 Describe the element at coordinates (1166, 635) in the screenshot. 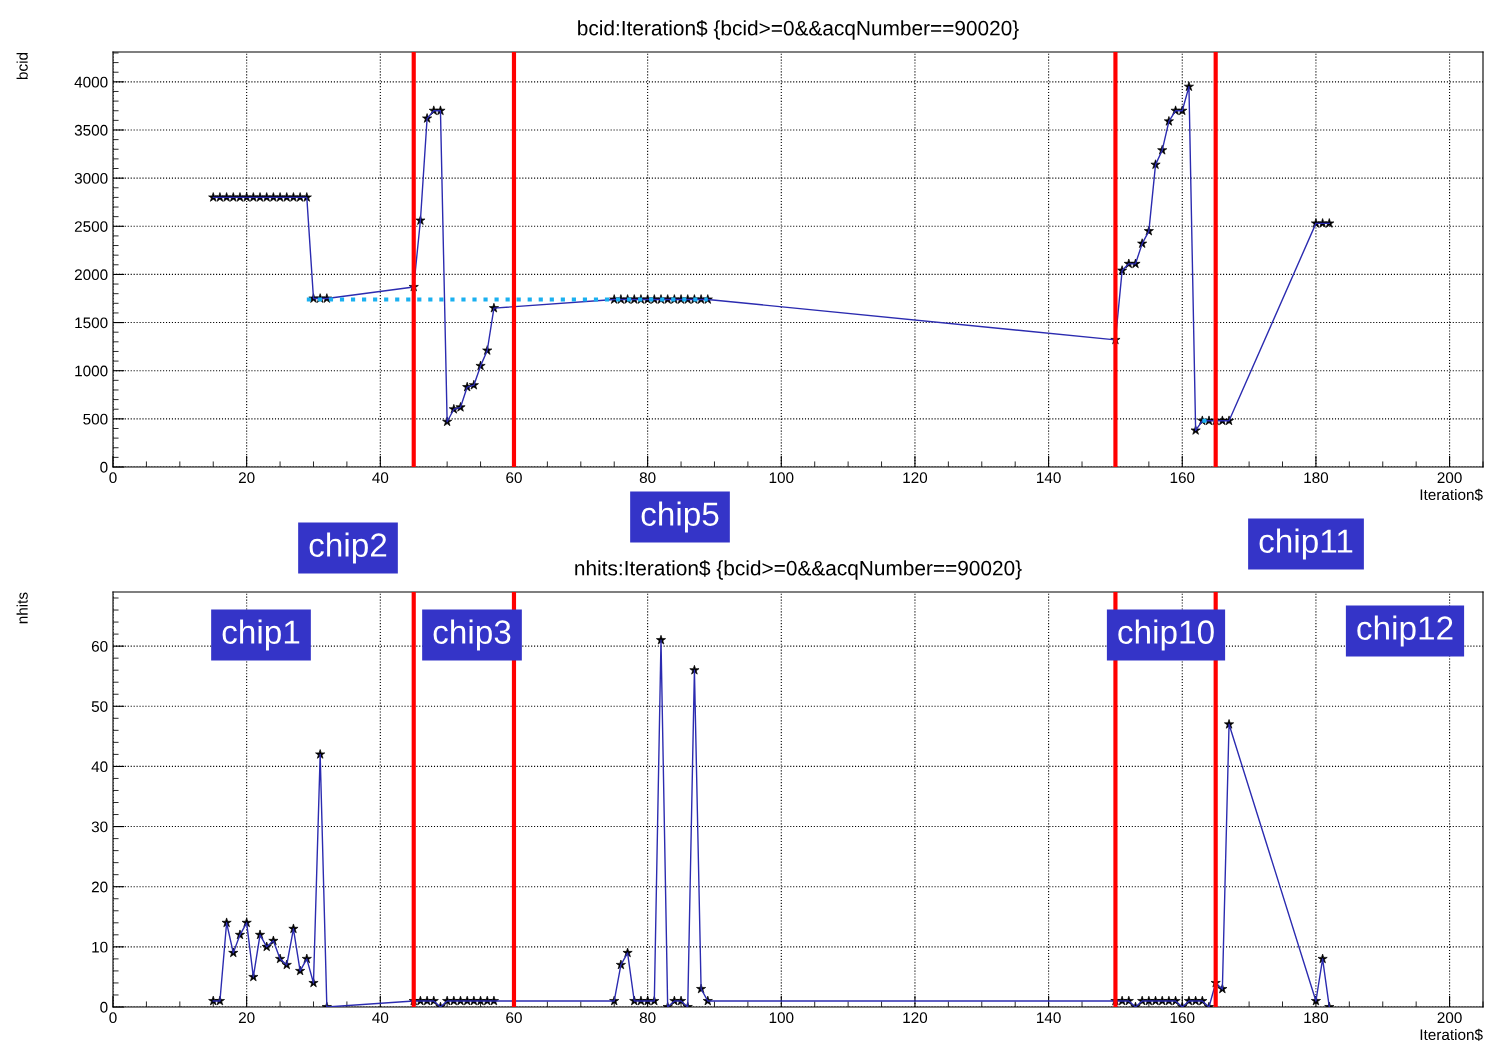

I see `annotation: chip10` at that location.